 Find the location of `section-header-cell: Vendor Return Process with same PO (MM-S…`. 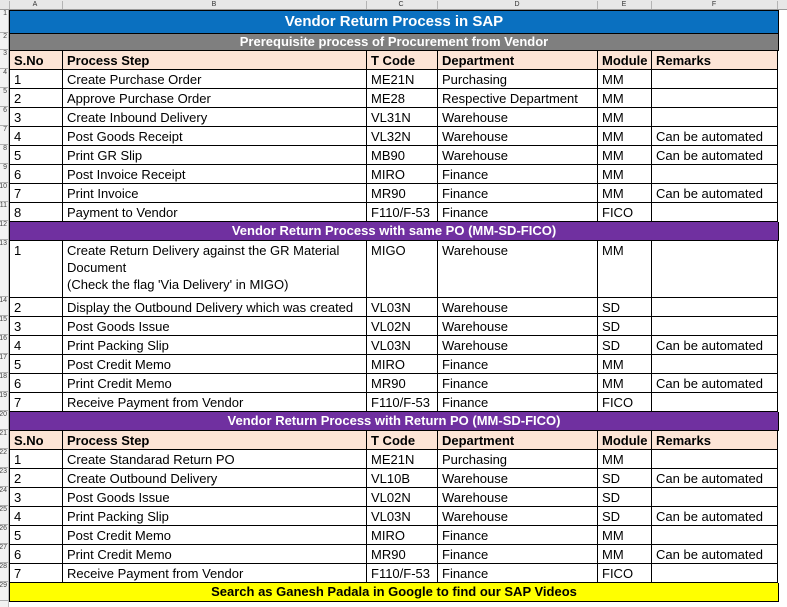

section-header-cell: Vendor Return Process with same PO (MM-S… is located at coordinates (394, 231).